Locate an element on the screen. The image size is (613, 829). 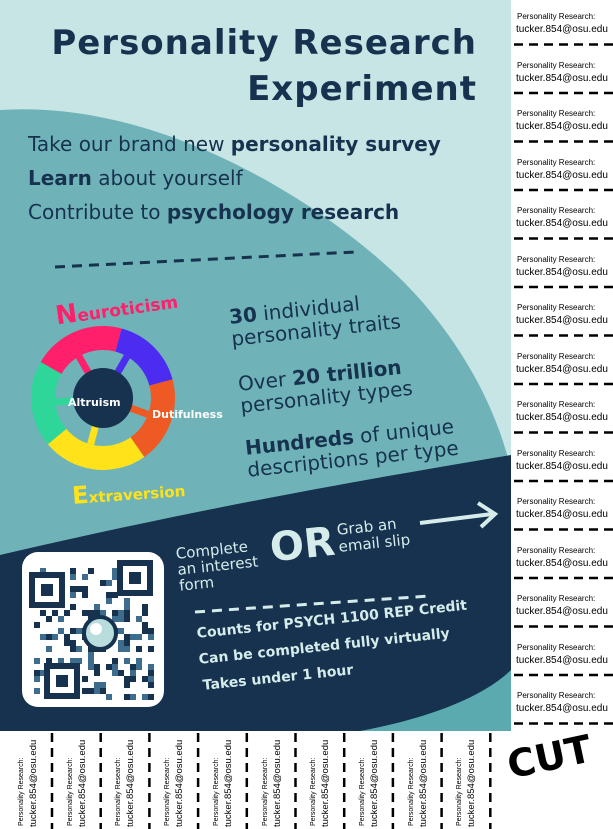
qr-code is located at coordinates (93, 629).